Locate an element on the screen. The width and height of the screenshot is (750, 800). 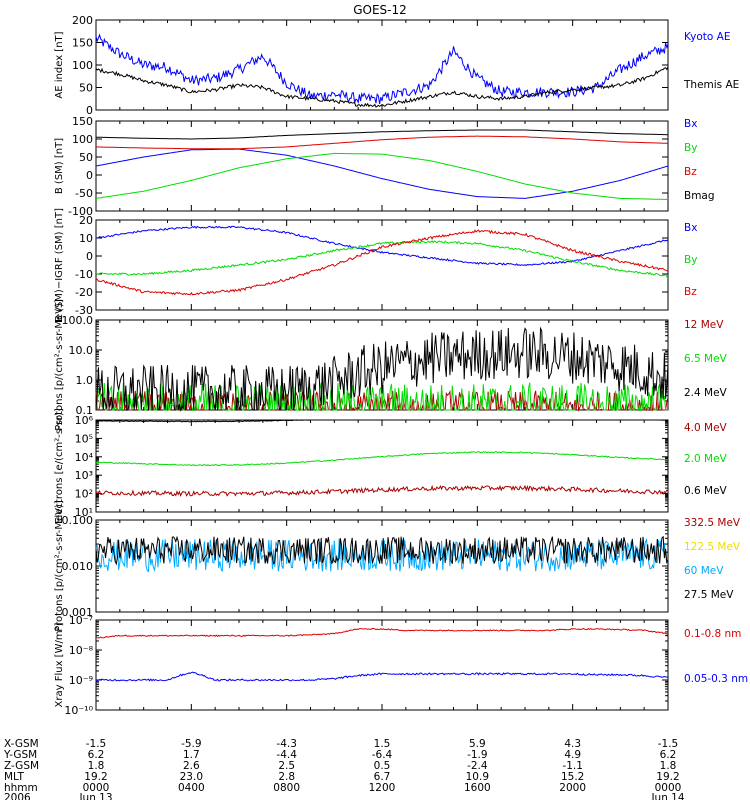
bottom-cell: 2.8 is located at coordinates (286, 777).